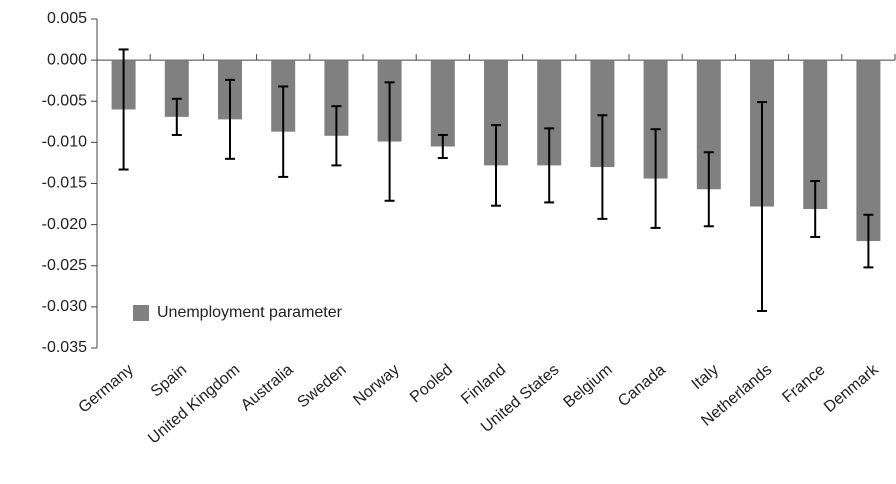  I want to click on y-tick-label: -0.005, so click(64, 100).